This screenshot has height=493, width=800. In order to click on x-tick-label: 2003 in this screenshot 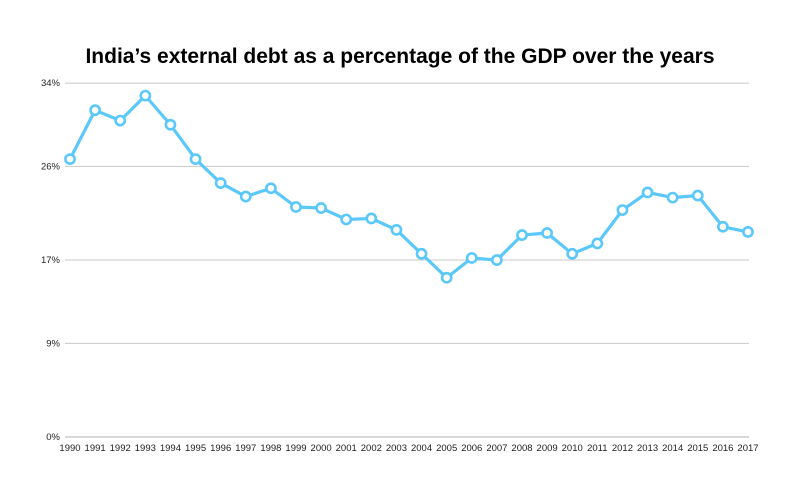, I will do `click(396, 448)`.